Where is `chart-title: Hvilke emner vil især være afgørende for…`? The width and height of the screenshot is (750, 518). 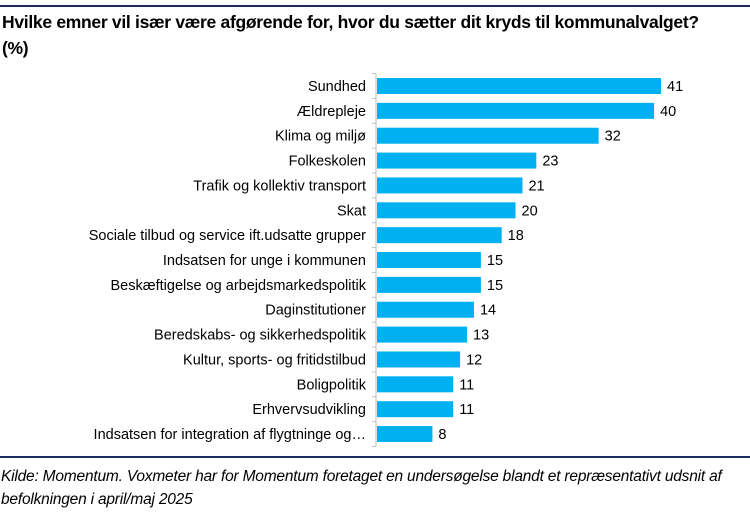 chart-title: Hvilke emner vil især være afgørende for… is located at coordinates (350, 35).